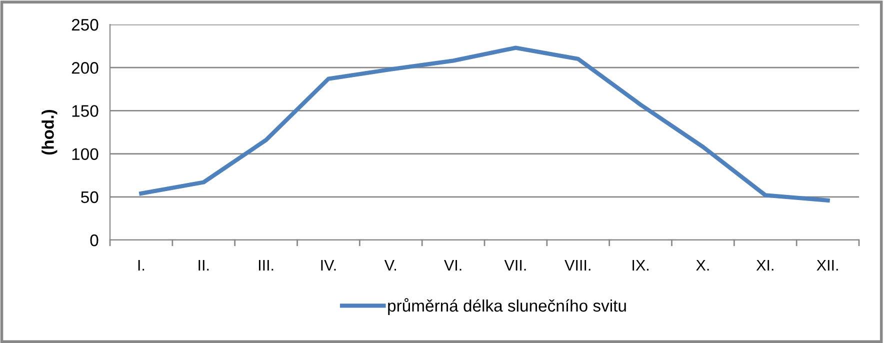 This screenshot has width=884, height=343. I want to click on y-tick-label: 0, so click(94, 240).